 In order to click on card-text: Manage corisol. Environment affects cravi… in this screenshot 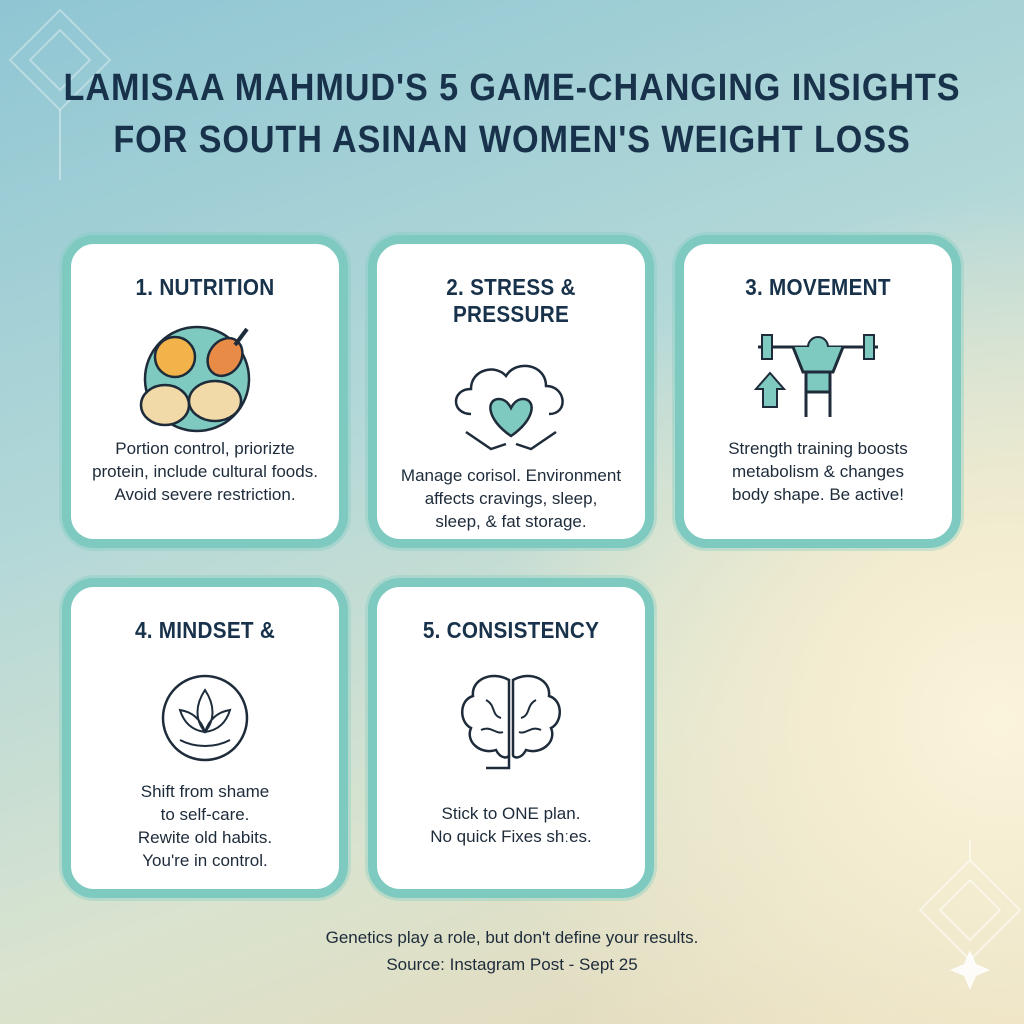, I will do `click(511, 498)`.